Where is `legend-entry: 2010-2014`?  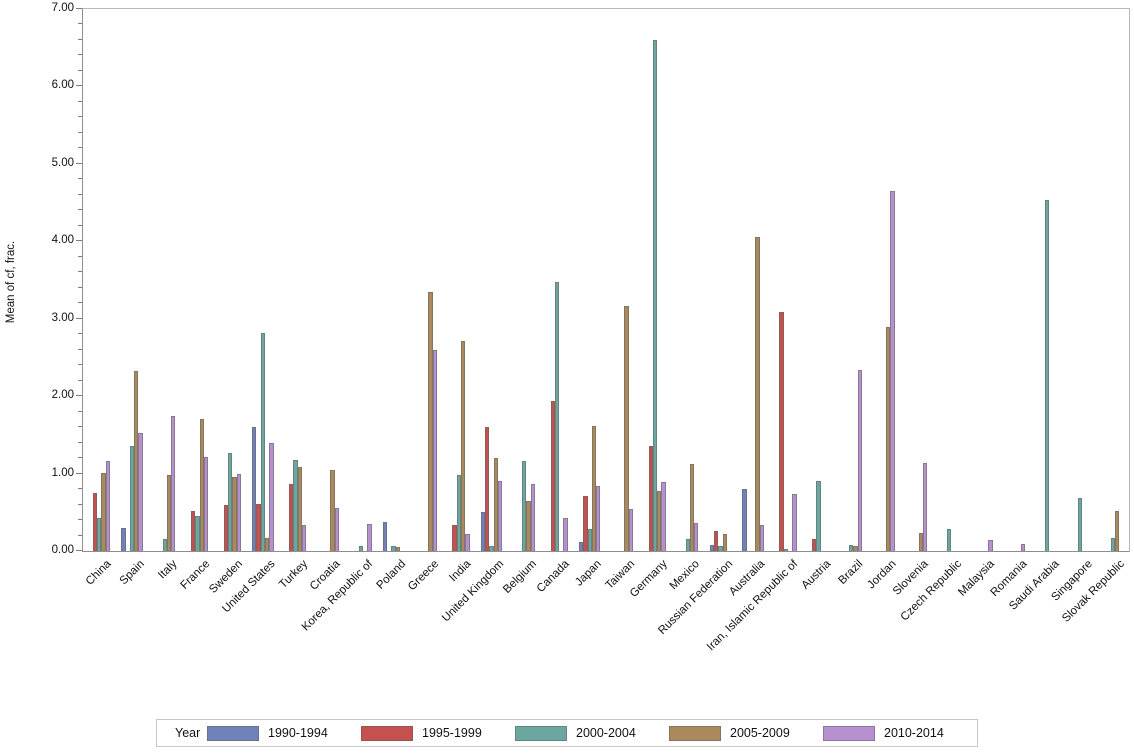 legend-entry: 2010-2014 is located at coordinates (900, 733).